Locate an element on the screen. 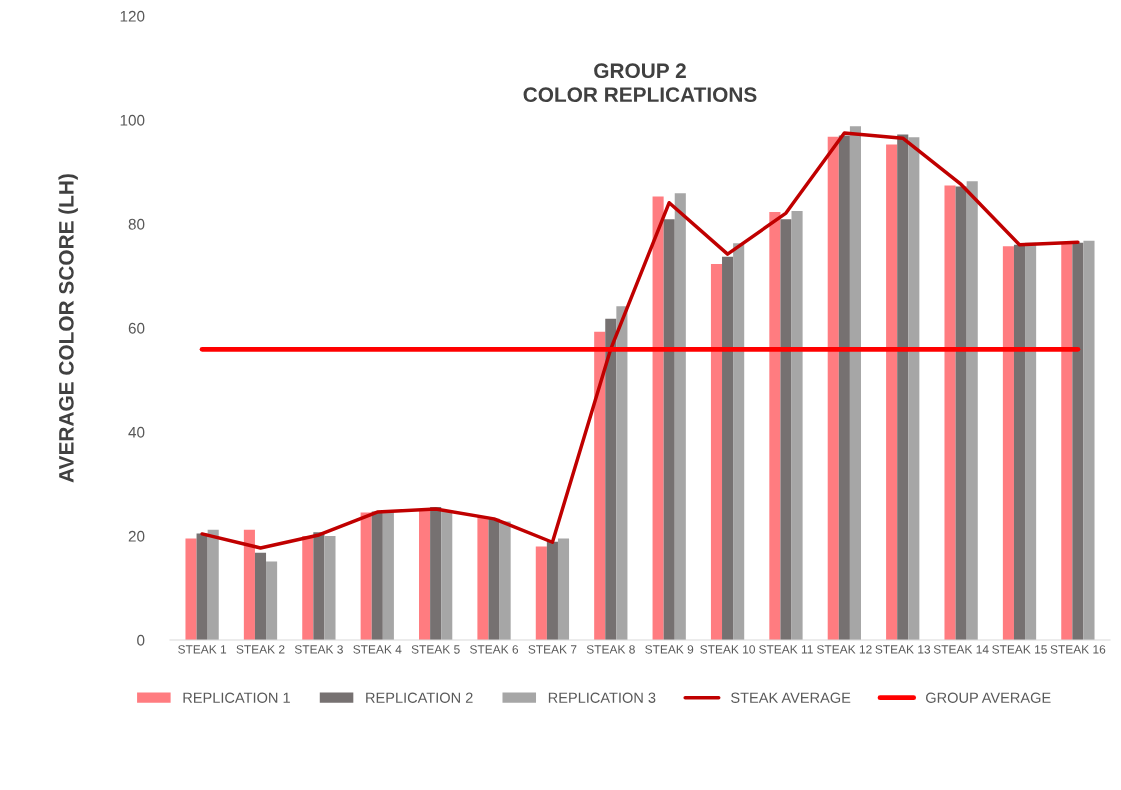 The width and height of the screenshot is (1121, 790). legend-label: REPLICATION 3 is located at coordinates (602, 697).